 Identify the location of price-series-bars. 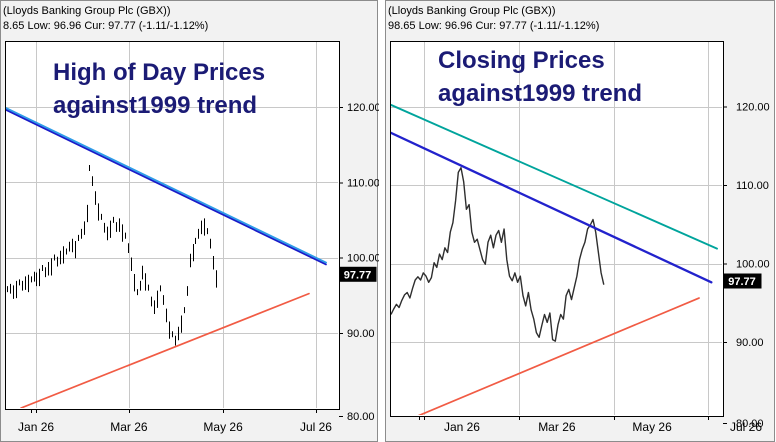
(112, 255).